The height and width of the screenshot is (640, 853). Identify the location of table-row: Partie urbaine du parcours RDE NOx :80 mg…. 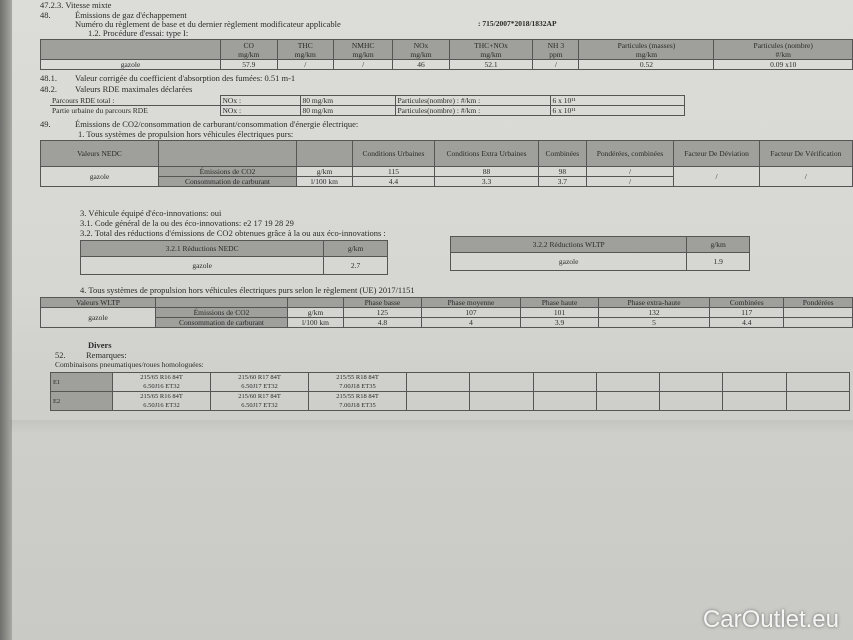
(367, 110).